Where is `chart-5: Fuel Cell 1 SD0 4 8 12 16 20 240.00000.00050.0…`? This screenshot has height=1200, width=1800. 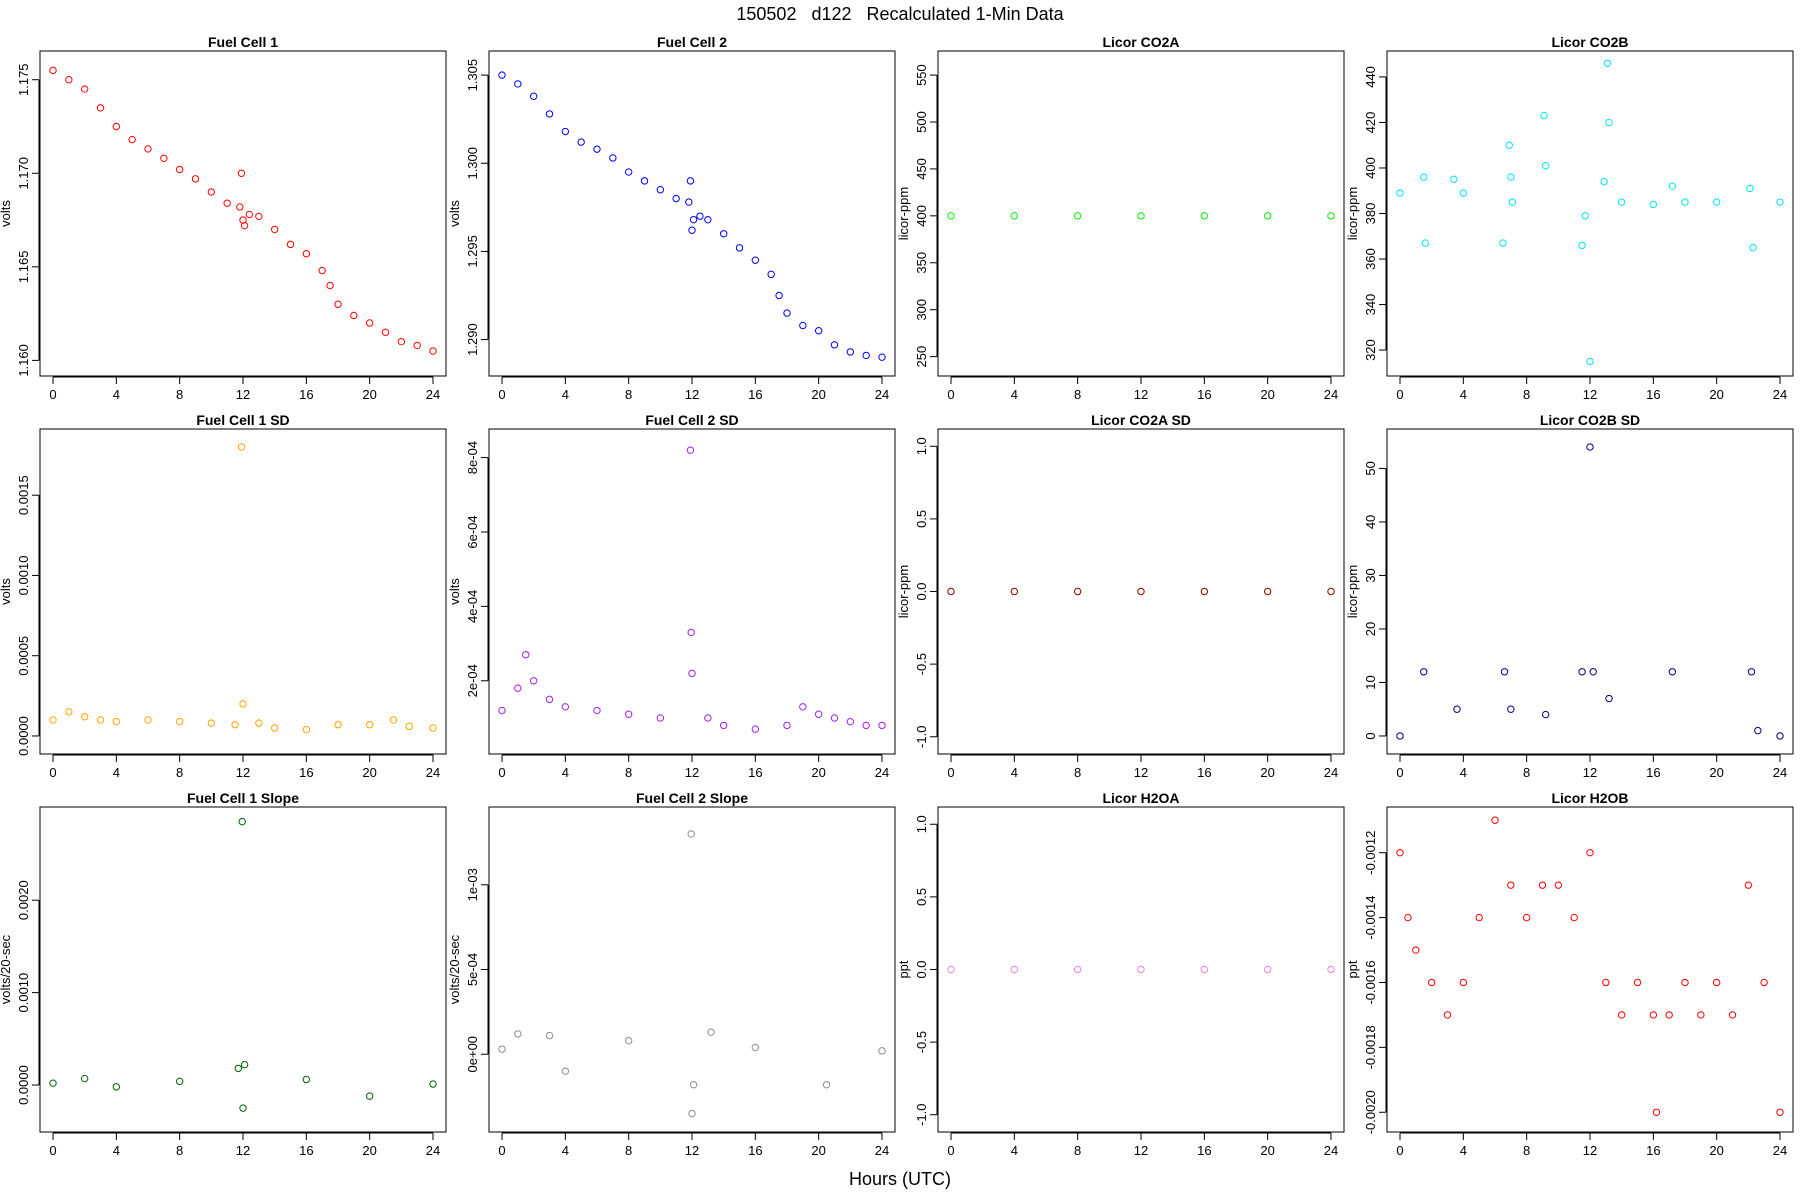
chart-5: Fuel Cell 1 SD0 4 8 12 16 20 240.00000.00050.0… is located at coordinates (223, 596).